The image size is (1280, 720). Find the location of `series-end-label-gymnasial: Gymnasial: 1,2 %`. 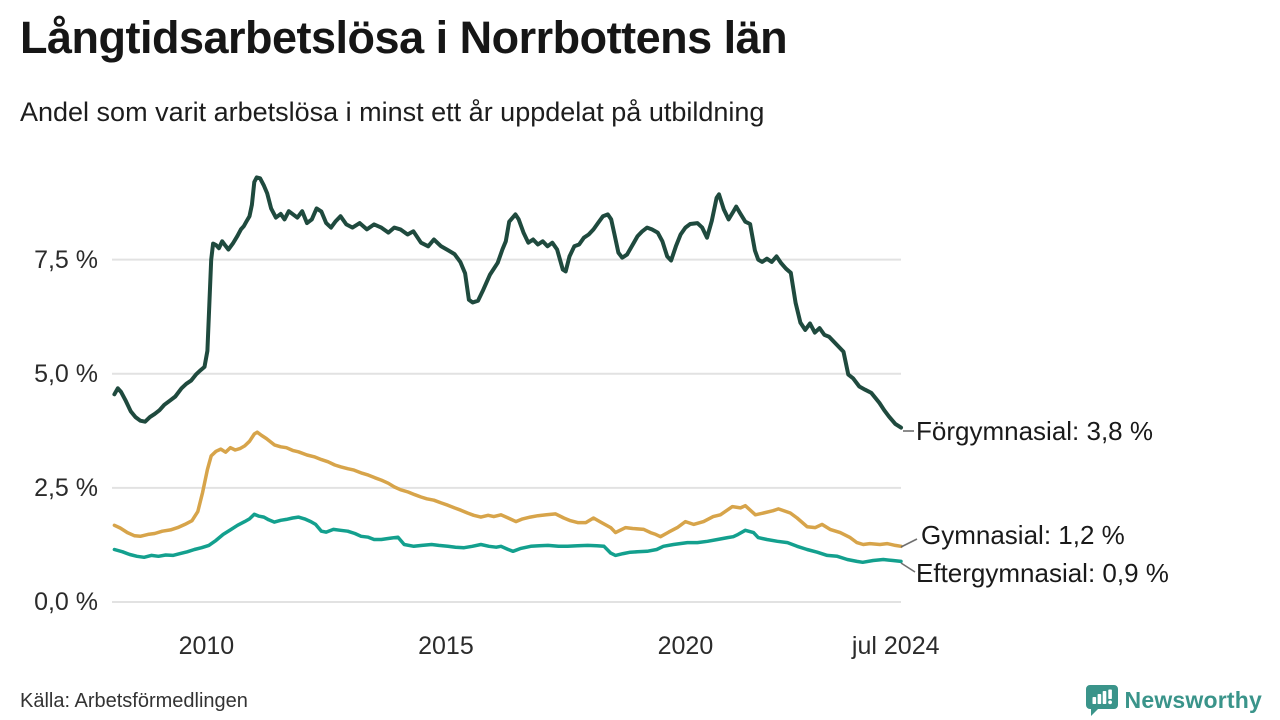

series-end-label-gymnasial: Gymnasial: 1,2 % is located at coordinates (1023, 535).